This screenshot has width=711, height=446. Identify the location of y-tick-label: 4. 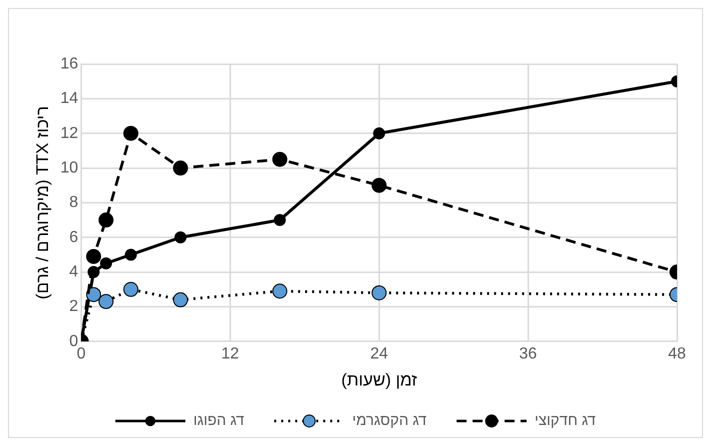
(73, 271).